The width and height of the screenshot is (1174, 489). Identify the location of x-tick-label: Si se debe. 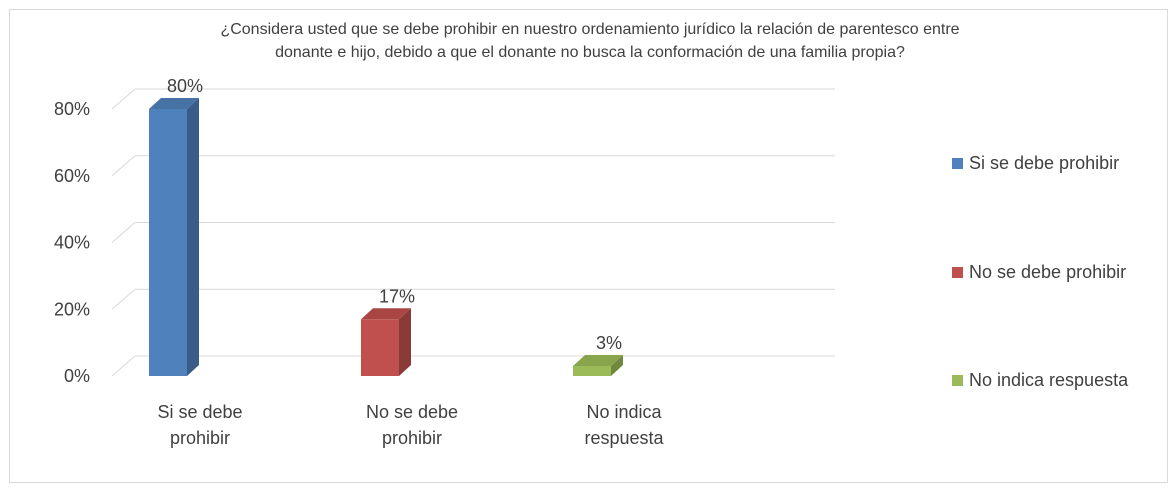
(199, 412).